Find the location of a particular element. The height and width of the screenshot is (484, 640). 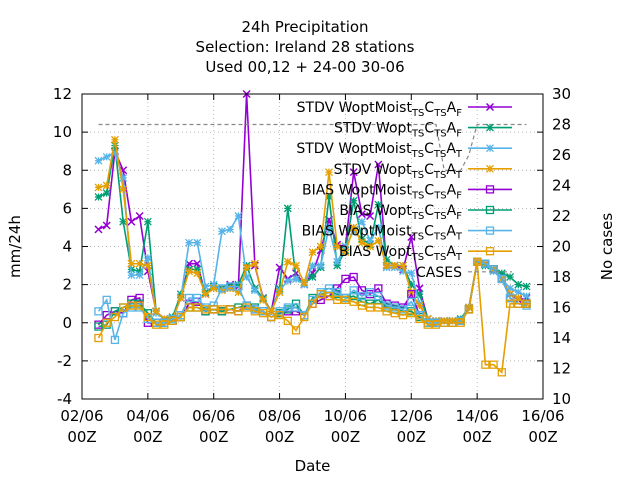

y2-tick-label: 26 is located at coordinates (561, 155).